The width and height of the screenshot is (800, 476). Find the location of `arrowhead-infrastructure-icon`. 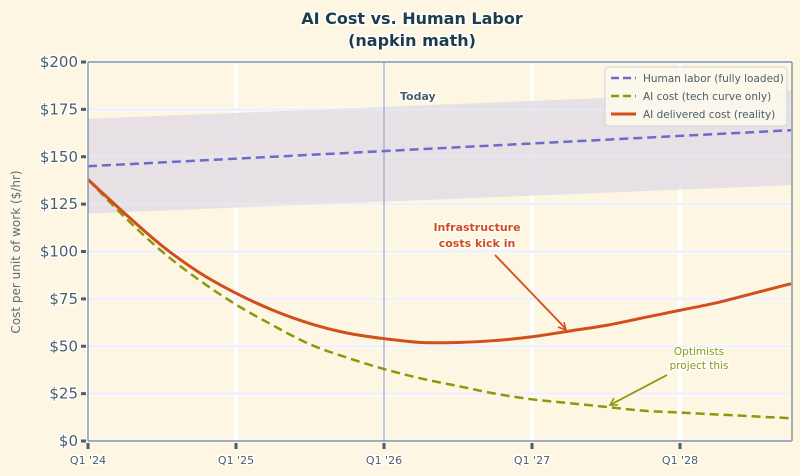

arrowhead-infrastructure-icon is located at coordinates (562, 326).